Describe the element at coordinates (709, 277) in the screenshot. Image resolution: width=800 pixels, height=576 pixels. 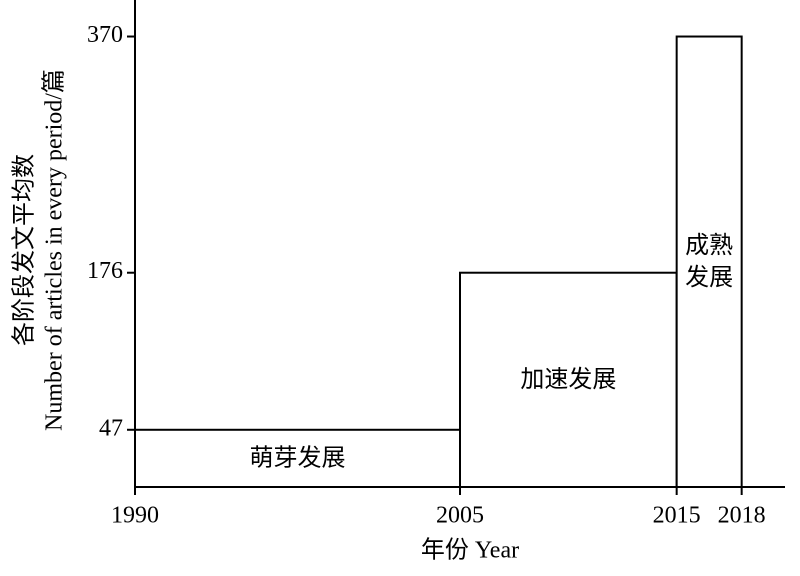
I see `bar-annotation: 发展` at that location.